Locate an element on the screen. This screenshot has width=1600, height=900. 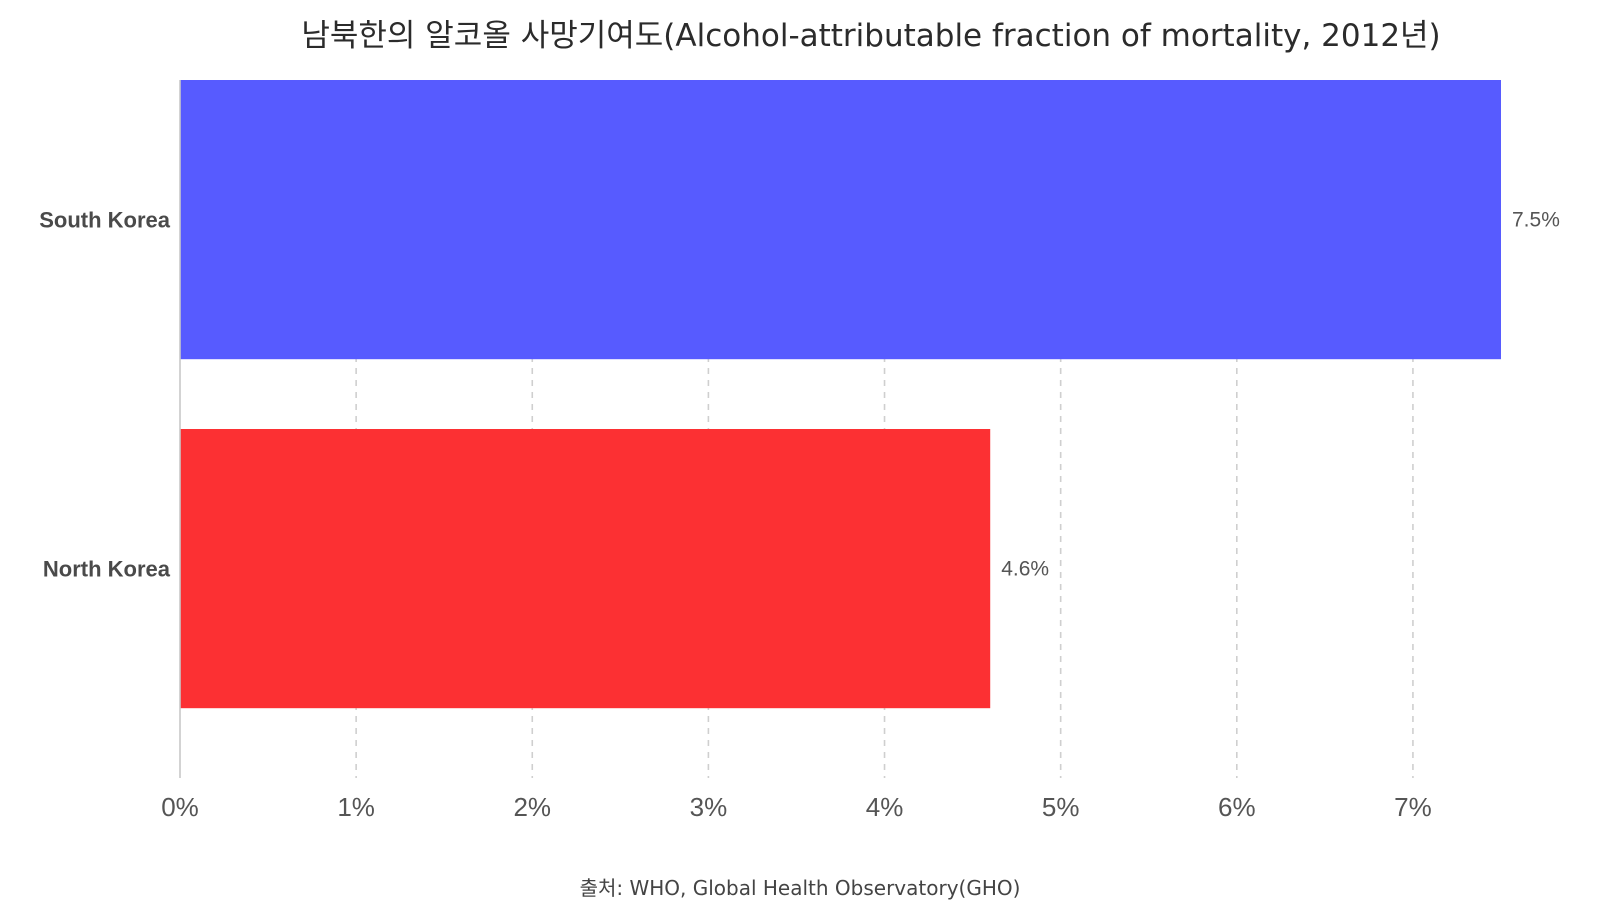
x-tick-label: 6% is located at coordinates (1237, 807).